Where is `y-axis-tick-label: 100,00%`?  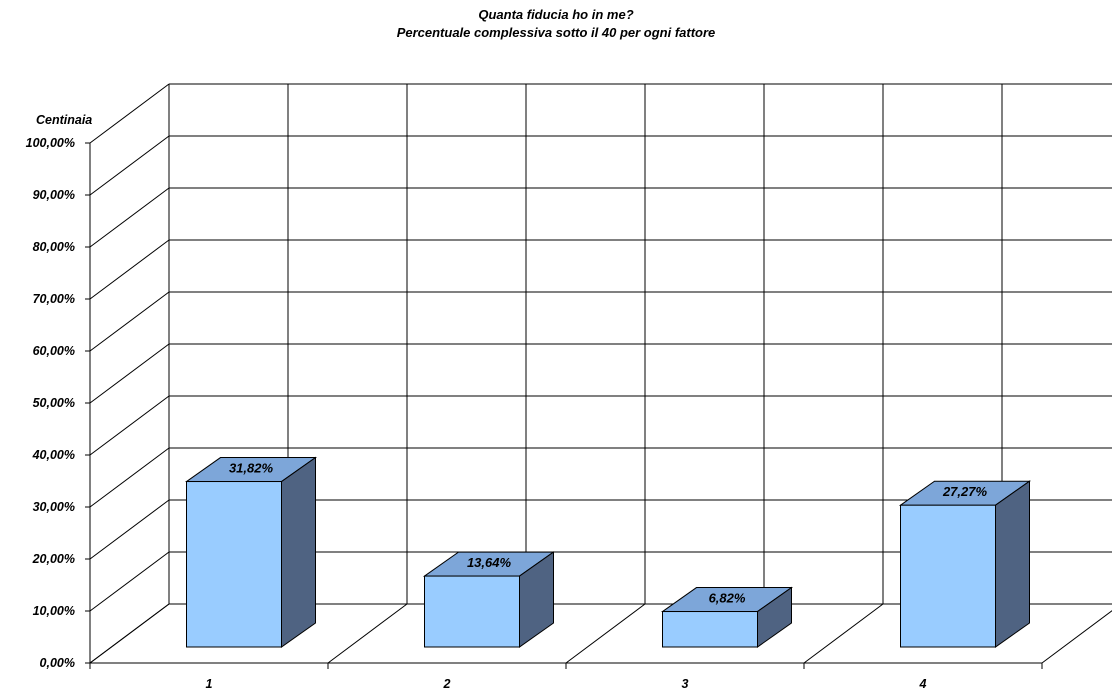
y-axis-tick-label: 100,00% is located at coordinates (50, 143).